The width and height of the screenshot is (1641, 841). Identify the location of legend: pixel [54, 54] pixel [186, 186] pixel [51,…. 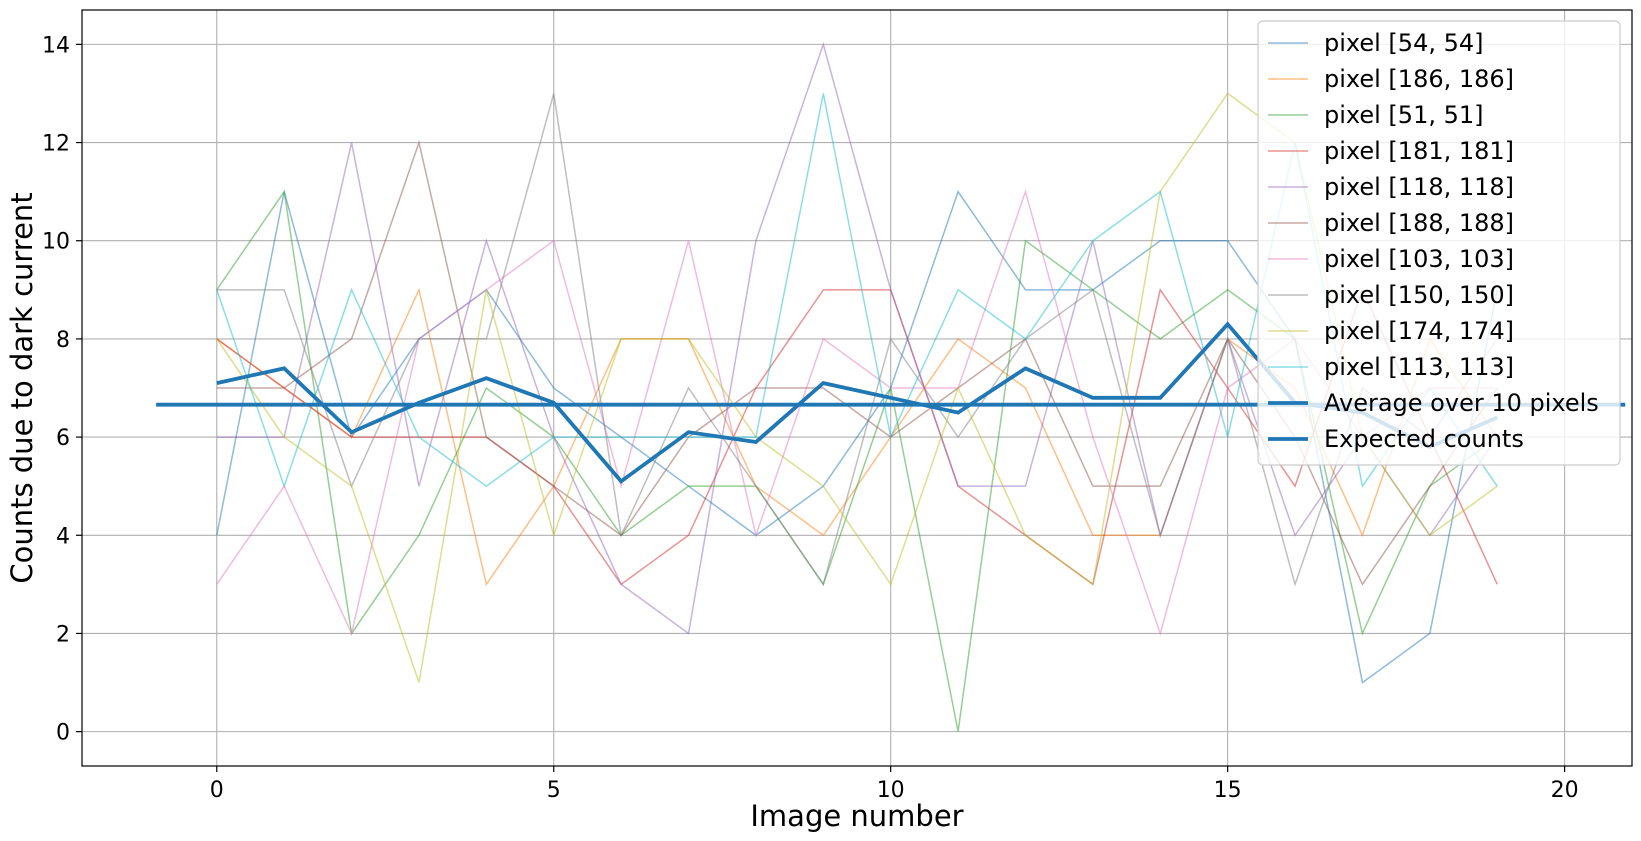
(1439, 243).